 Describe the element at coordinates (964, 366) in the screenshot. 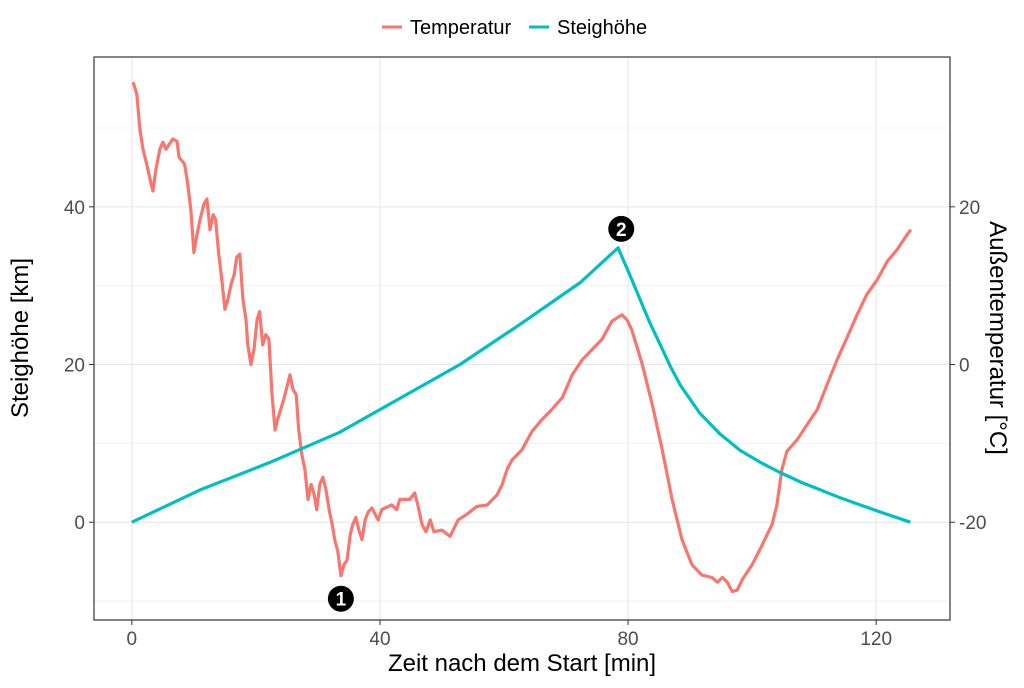

I see `y2-tick-label: 0` at that location.